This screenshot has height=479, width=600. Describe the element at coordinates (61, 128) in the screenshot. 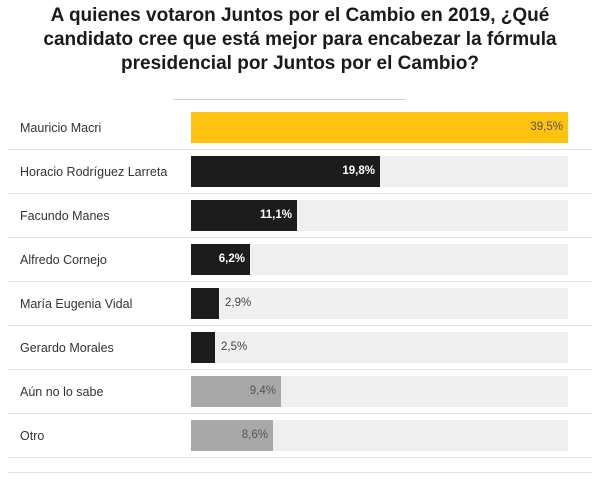

I see `category-label: Mauricio Macri` at that location.